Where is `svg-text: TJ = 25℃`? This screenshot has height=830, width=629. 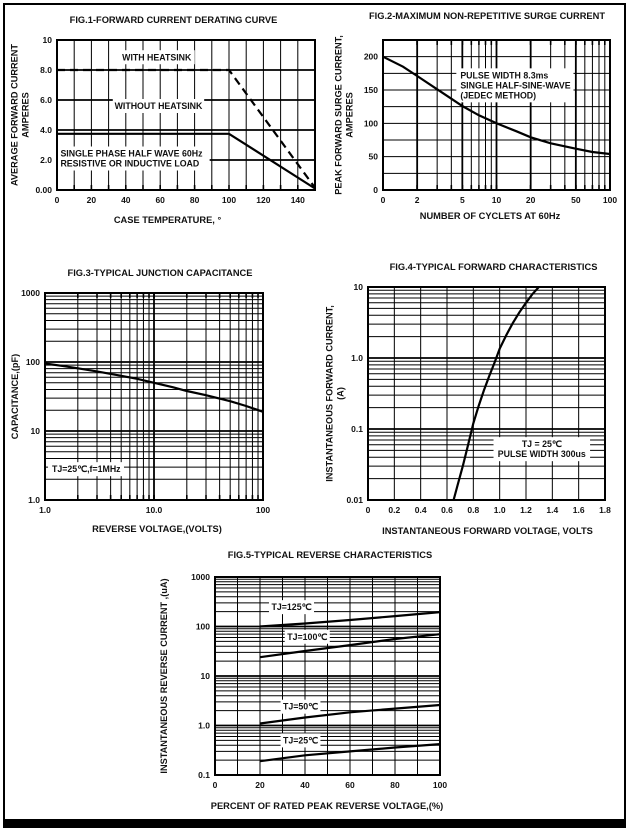 svg-text: TJ = 25℃ is located at coordinates (542, 444).